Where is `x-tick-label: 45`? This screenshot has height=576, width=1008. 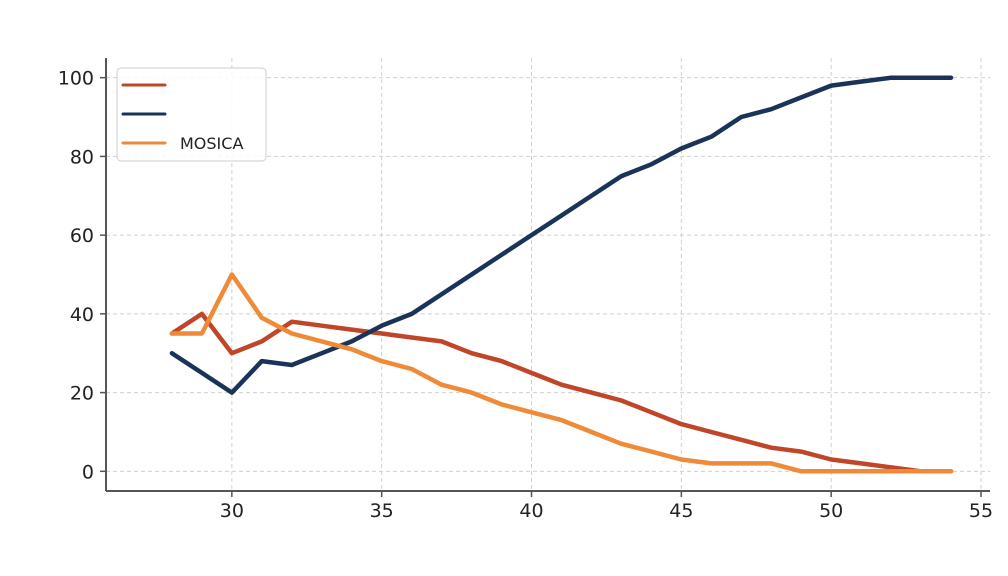 x-tick-label: 45 is located at coordinates (681, 511).